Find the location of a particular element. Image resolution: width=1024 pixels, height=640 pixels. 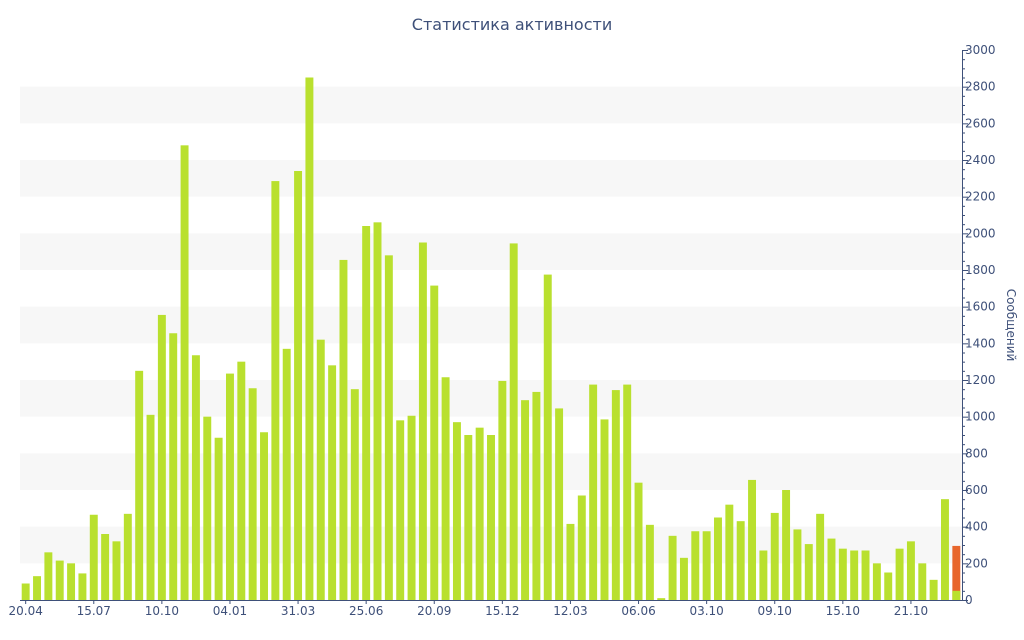

x-tick-label: 10.10 is located at coordinates (162, 611).